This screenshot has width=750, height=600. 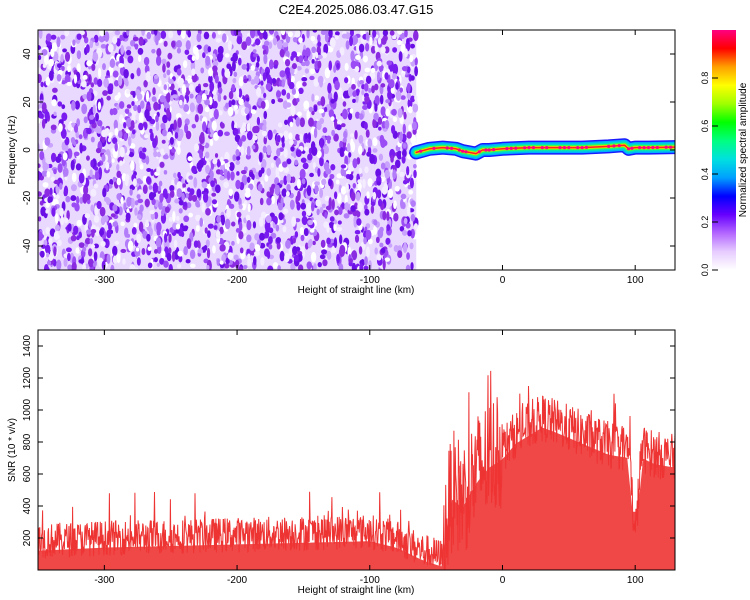 What do you see at coordinates (356, 590) in the screenshot?
I see `snr-x-axis-label: Height of straight line (km)` at bounding box center [356, 590].